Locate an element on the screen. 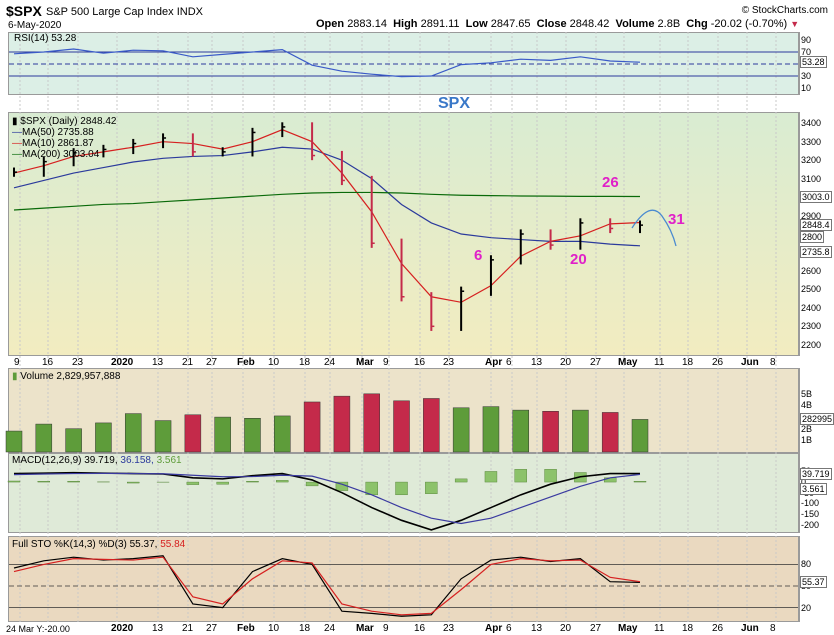  date-label: 6-May-2020 is located at coordinates (35, 25).